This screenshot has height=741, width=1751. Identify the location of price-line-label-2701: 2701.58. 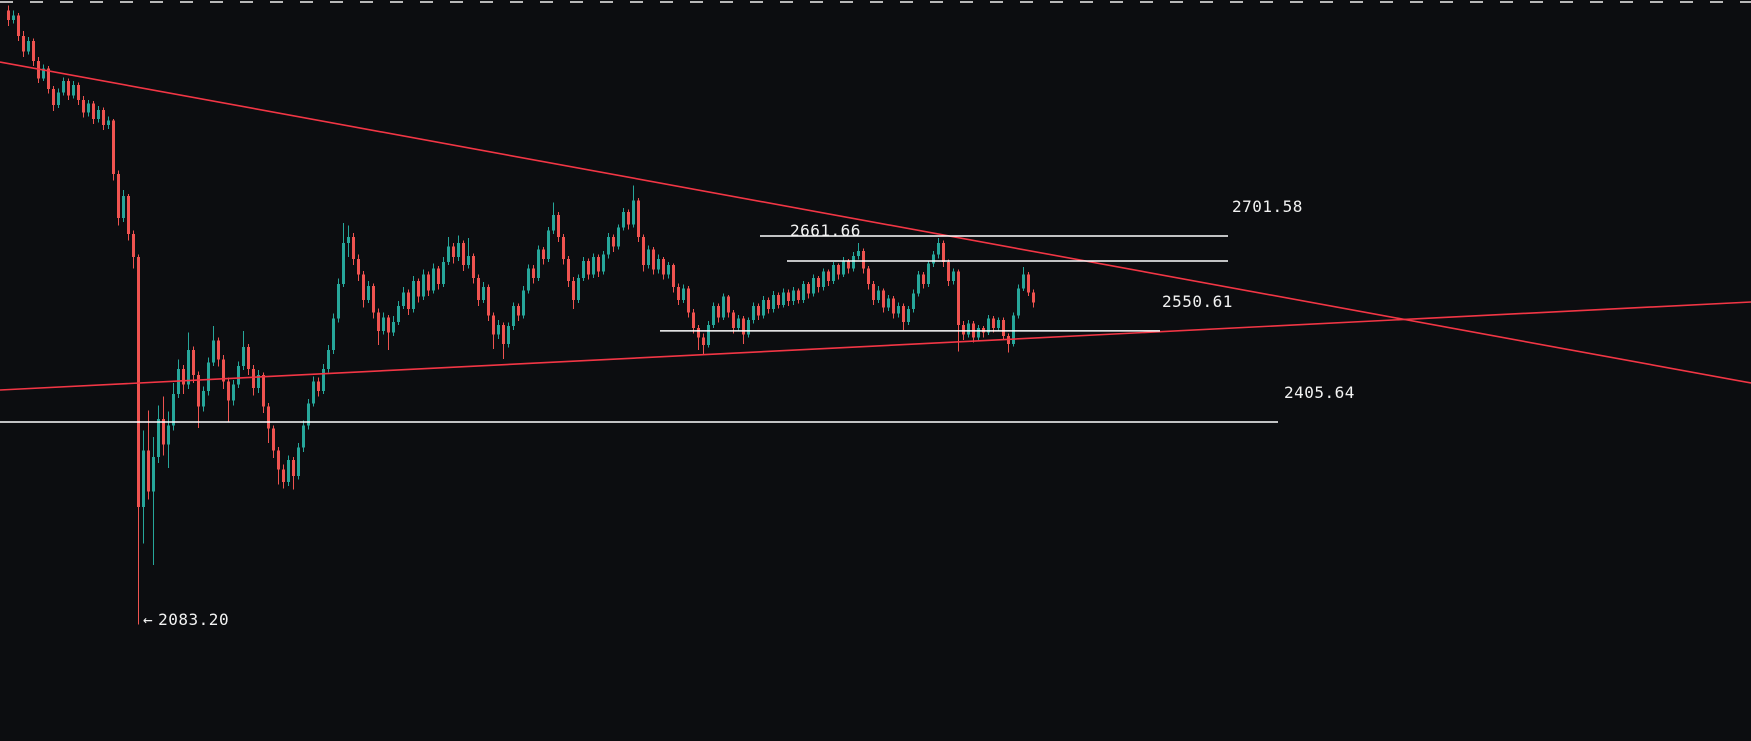
(1267, 206).